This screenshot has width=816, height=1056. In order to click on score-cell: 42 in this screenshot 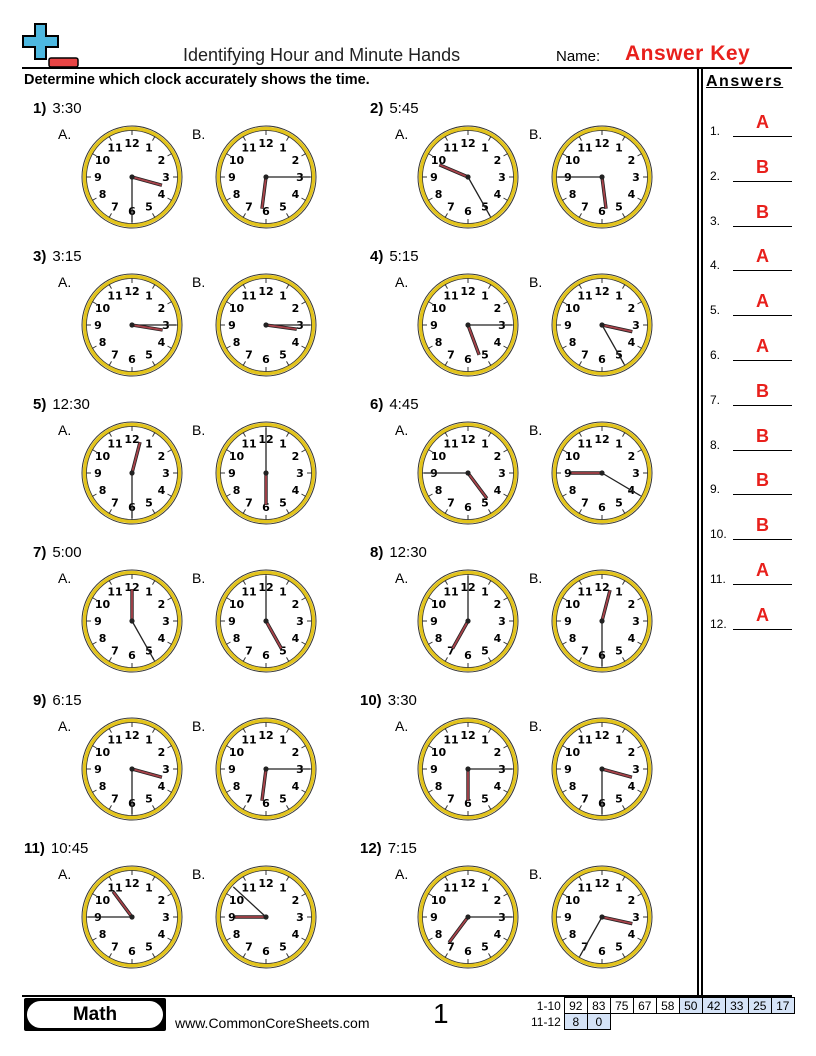, I will do `click(713, 1005)`.